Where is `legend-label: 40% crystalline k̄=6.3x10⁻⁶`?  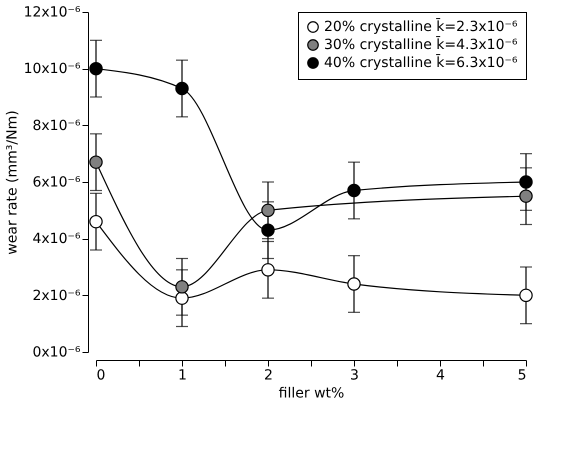
legend-label: 40% crystalline k̄=6.3x10⁻⁶ is located at coordinates (421, 62).